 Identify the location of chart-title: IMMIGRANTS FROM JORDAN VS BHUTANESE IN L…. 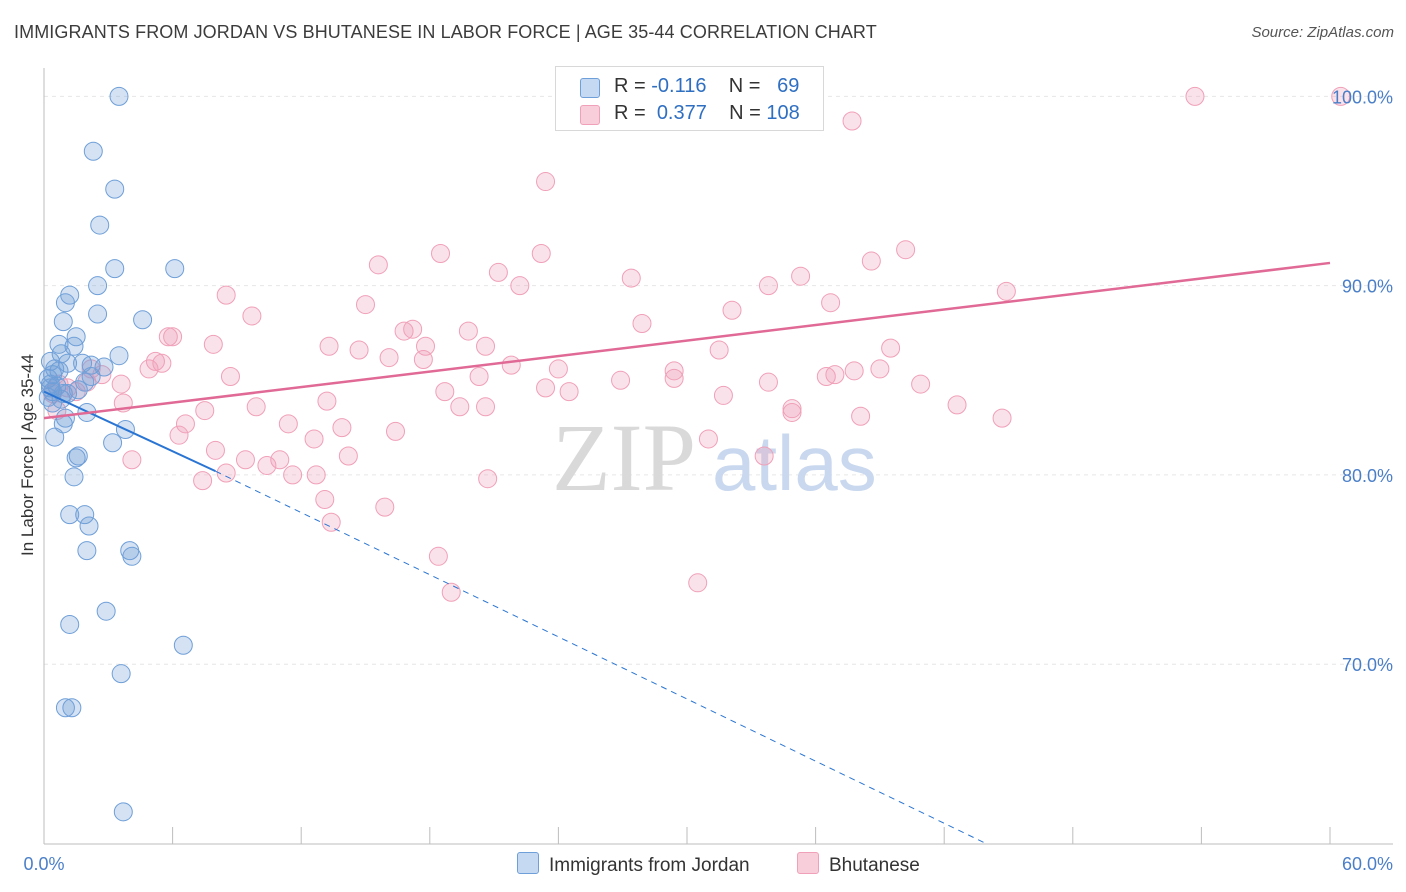
(445, 32).